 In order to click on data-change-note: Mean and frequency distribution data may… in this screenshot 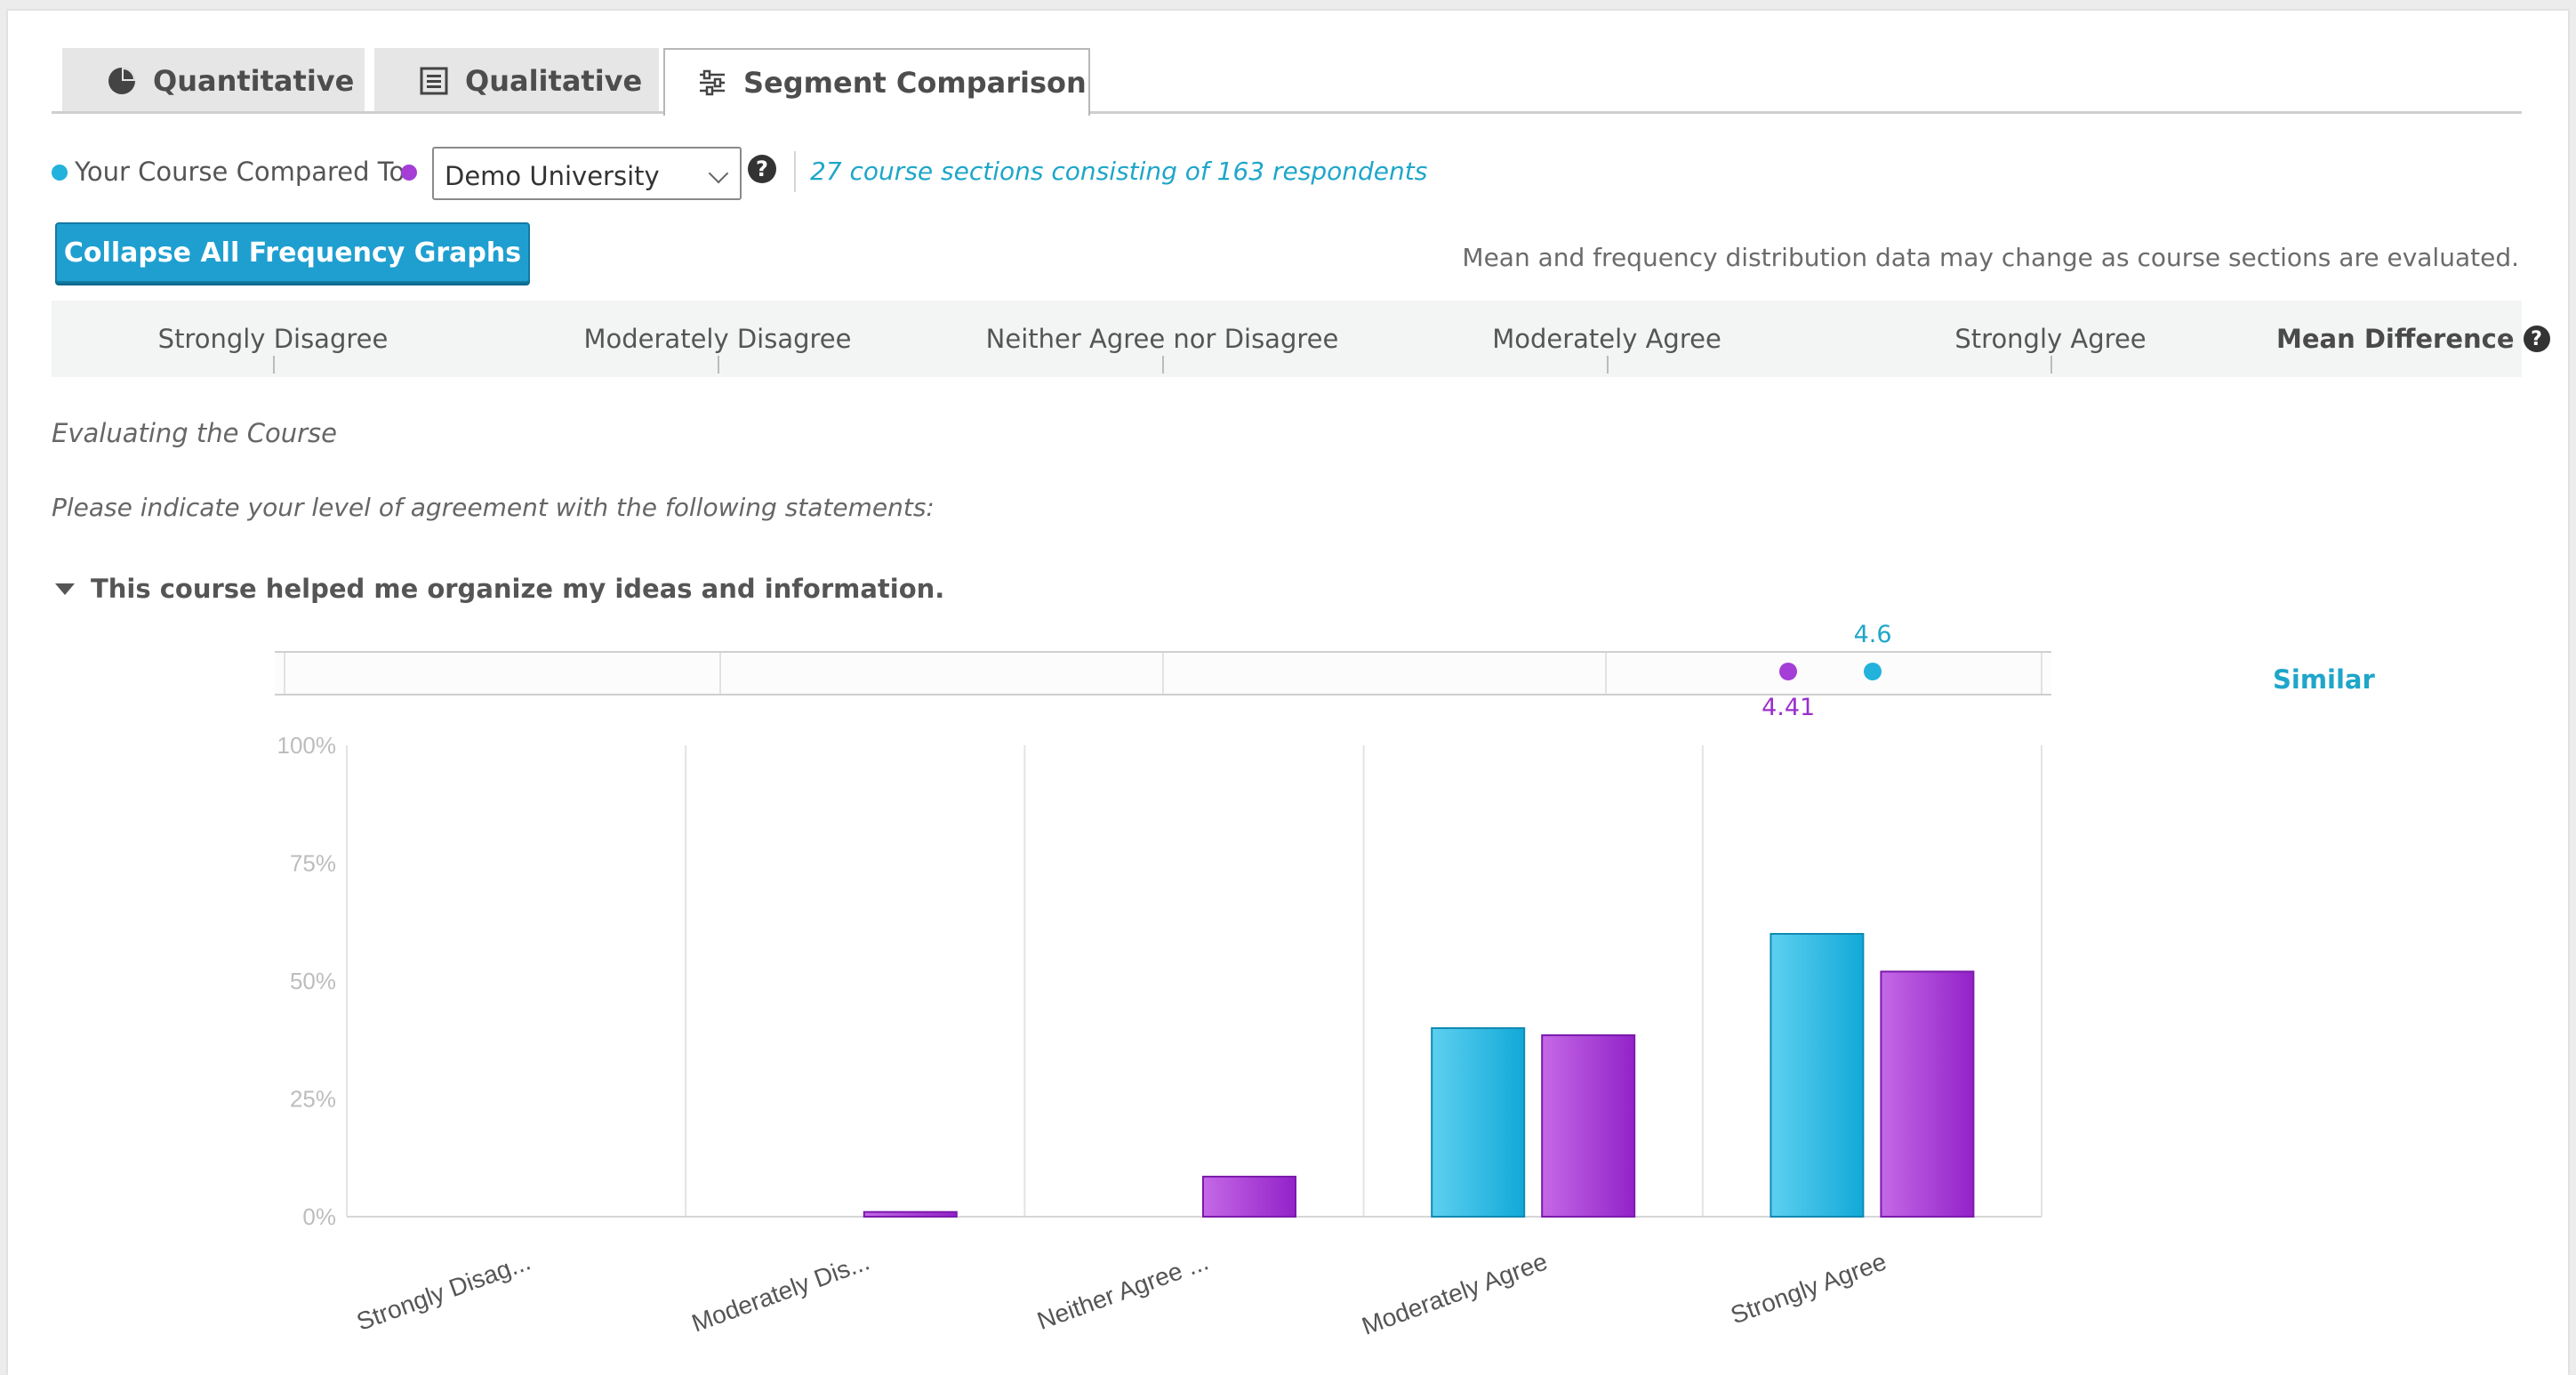, I will do `click(1990, 257)`.